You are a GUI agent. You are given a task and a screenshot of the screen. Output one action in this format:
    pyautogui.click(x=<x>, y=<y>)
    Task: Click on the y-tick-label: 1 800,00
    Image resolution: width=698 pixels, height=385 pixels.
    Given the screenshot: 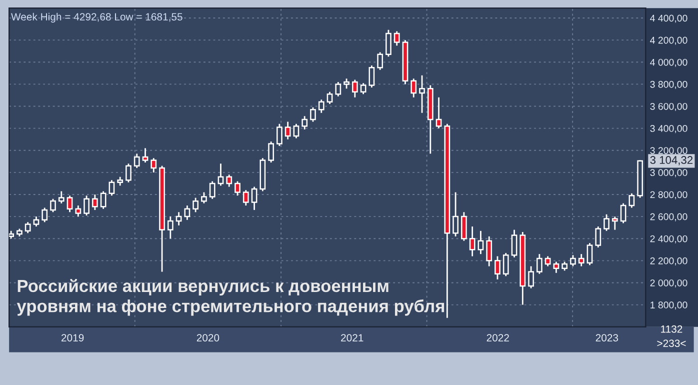 What is the action you would take?
    pyautogui.click(x=669, y=306)
    